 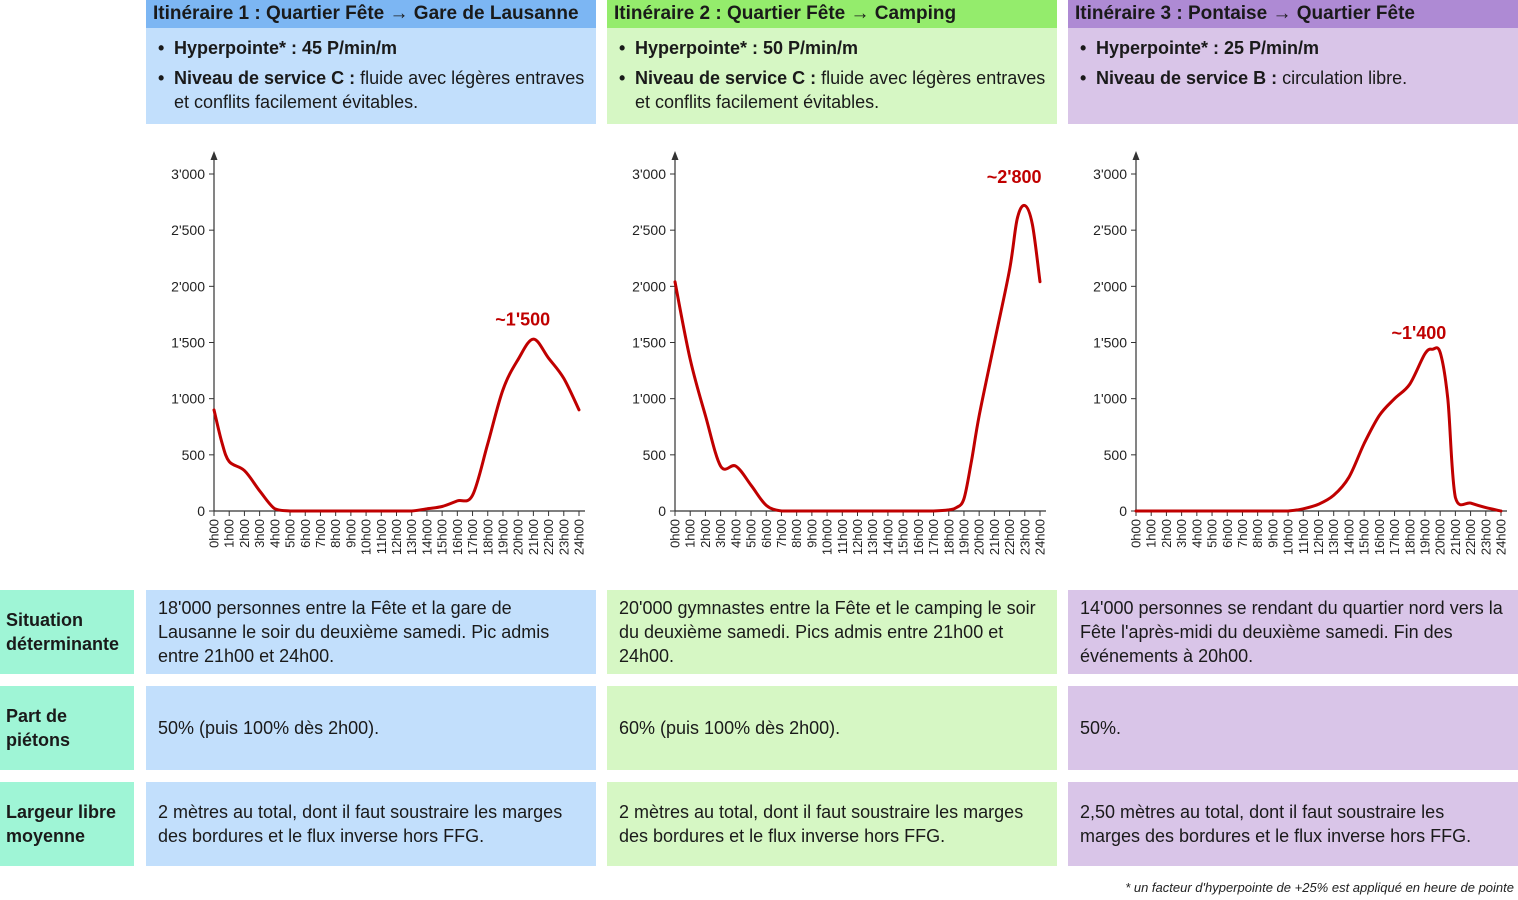 What do you see at coordinates (67, 728) in the screenshot?
I see `row-label-part: Part de piétons` at bounding box center [67, 728].